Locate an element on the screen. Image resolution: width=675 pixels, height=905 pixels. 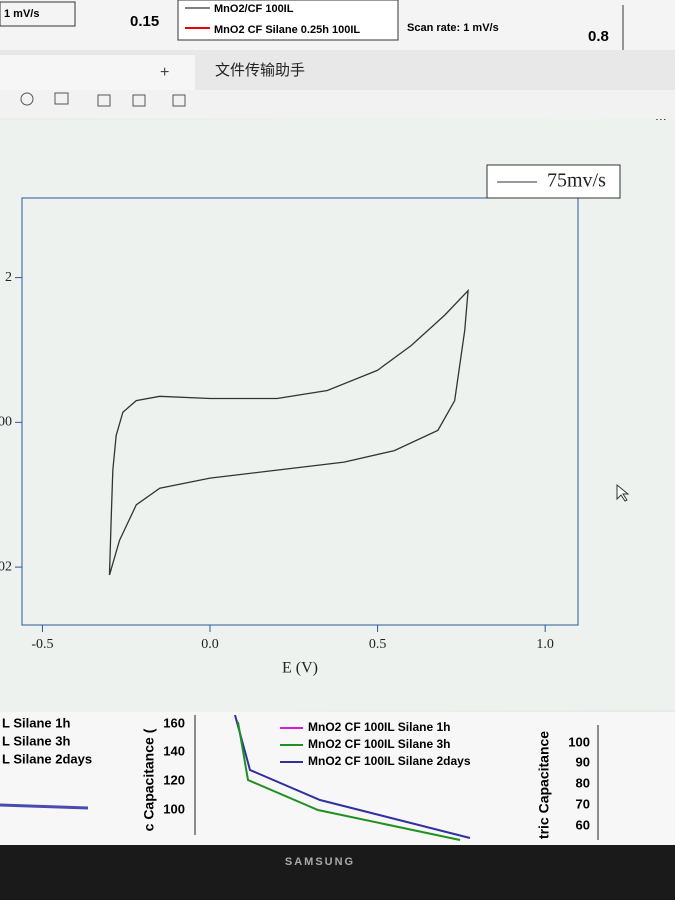
fit-icon is located at coordinates (61, 98).